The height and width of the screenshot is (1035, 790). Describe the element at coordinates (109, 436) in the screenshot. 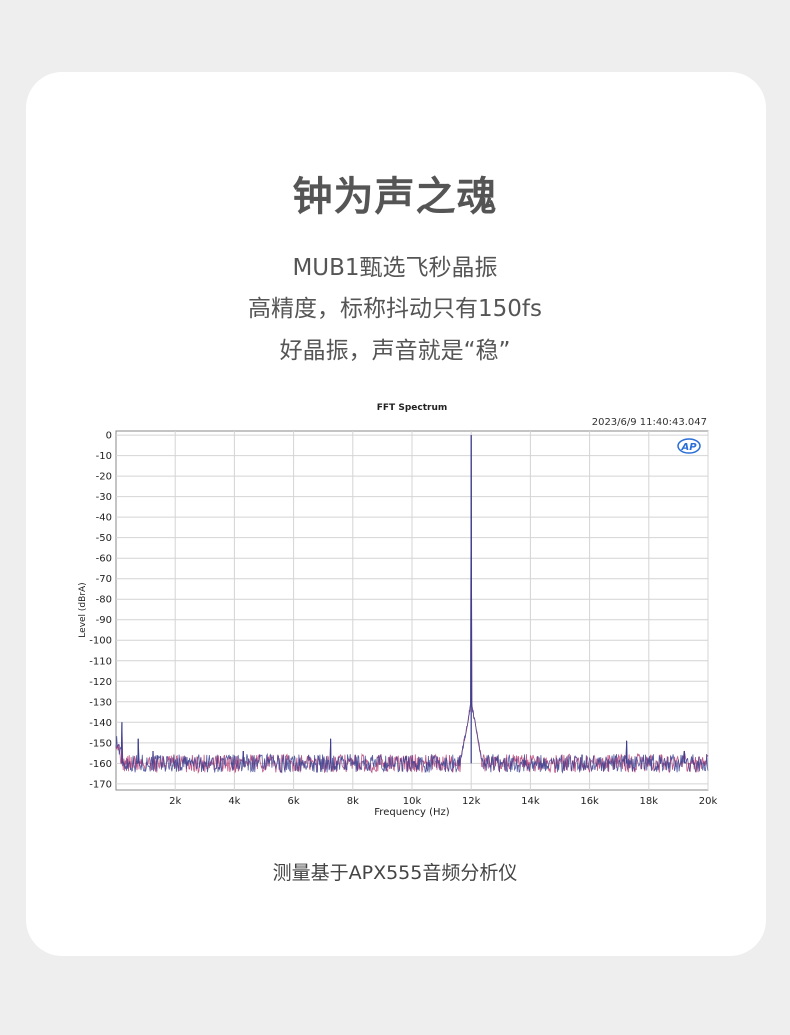

I see `y-tick-label: 0` at that location.